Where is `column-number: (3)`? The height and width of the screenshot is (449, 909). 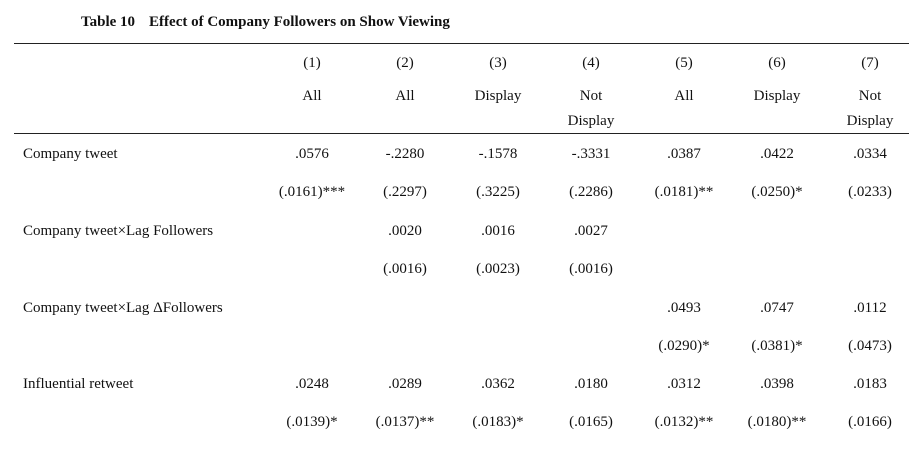
column-number: (3) is located at coordinates (498, 63).